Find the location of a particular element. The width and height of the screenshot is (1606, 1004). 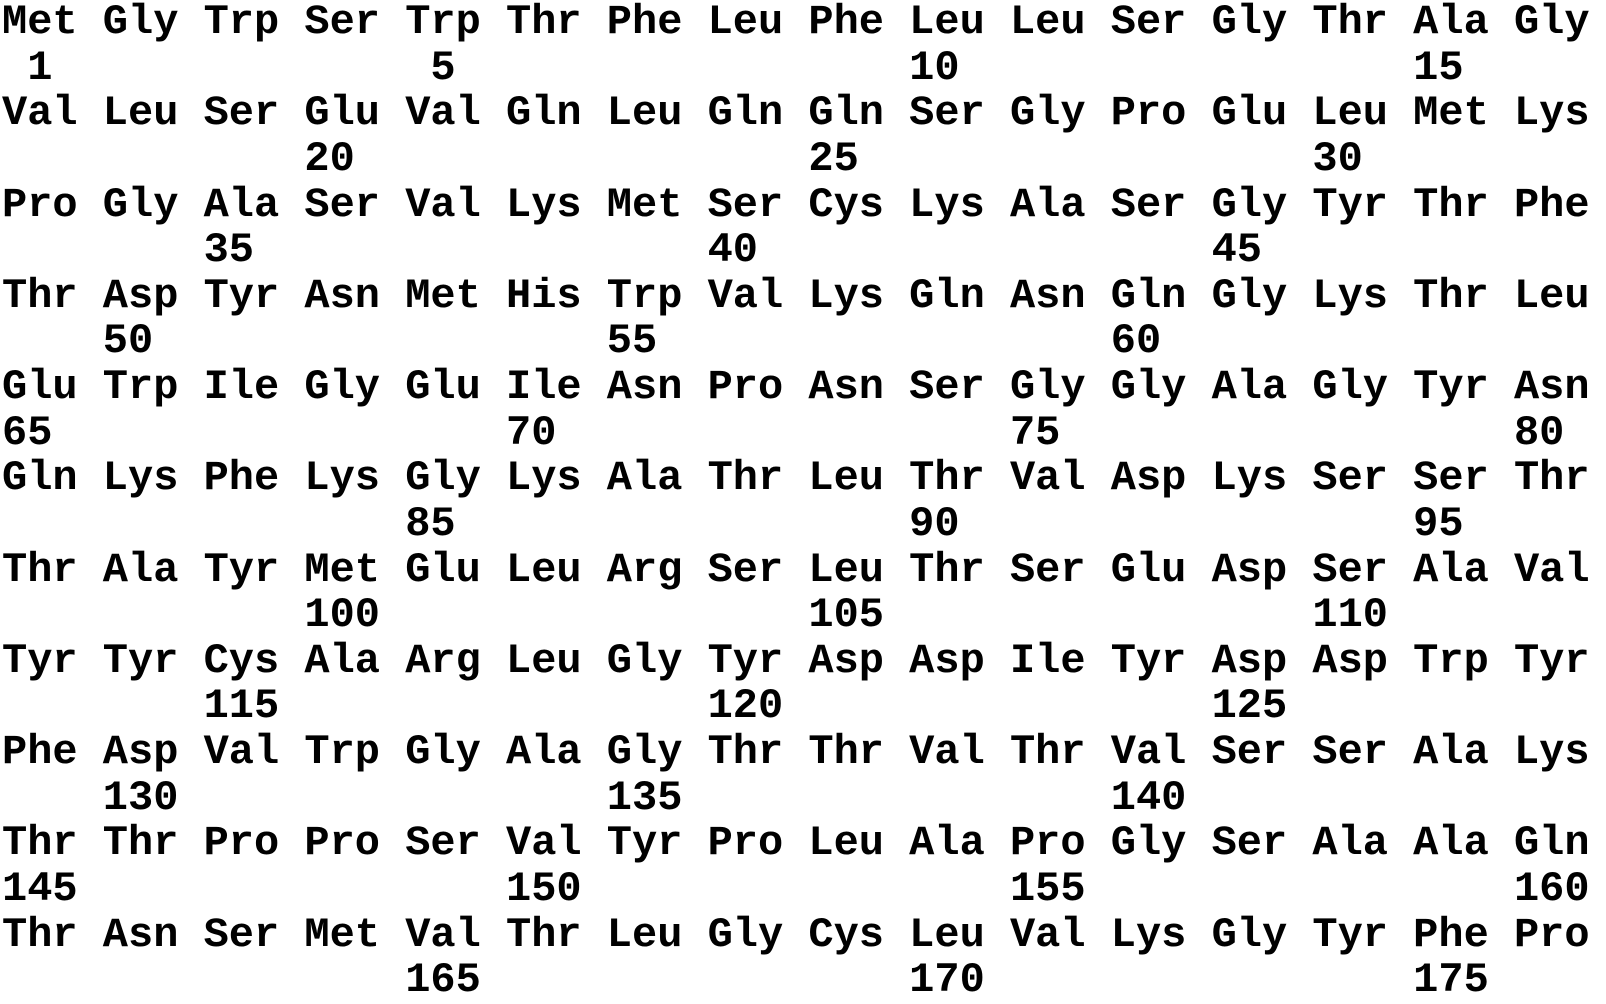

position-number: 10 is located at coordinates (934, 67).